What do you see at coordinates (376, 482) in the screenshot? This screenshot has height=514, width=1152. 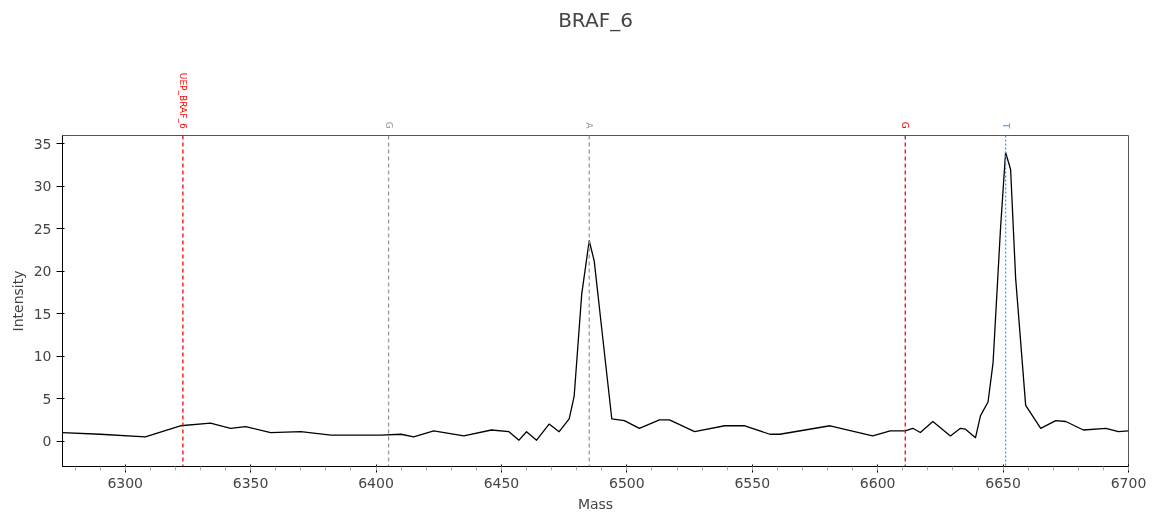 I see `x-tick-label: 6400` at bounding box center [376, 482].